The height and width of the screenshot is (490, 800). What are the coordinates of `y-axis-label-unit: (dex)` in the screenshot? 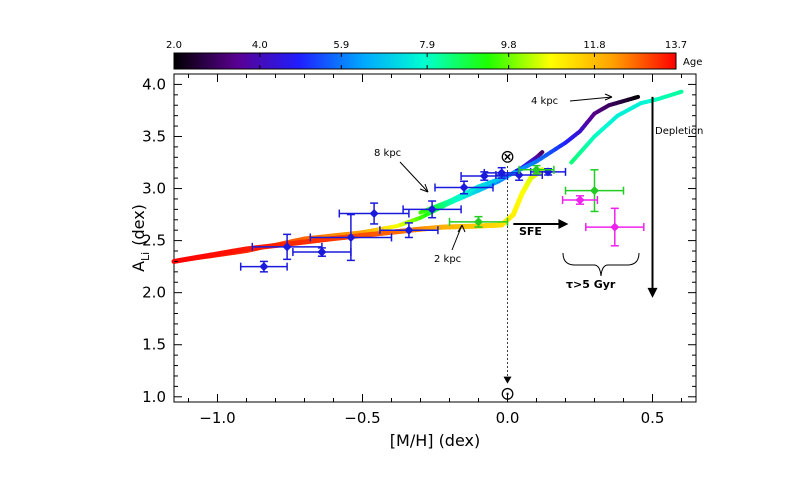 It's located at (138, 225).